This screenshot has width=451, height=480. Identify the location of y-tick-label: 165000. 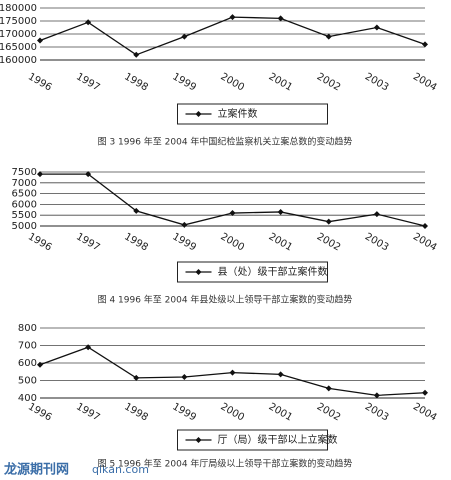
(18, 47).